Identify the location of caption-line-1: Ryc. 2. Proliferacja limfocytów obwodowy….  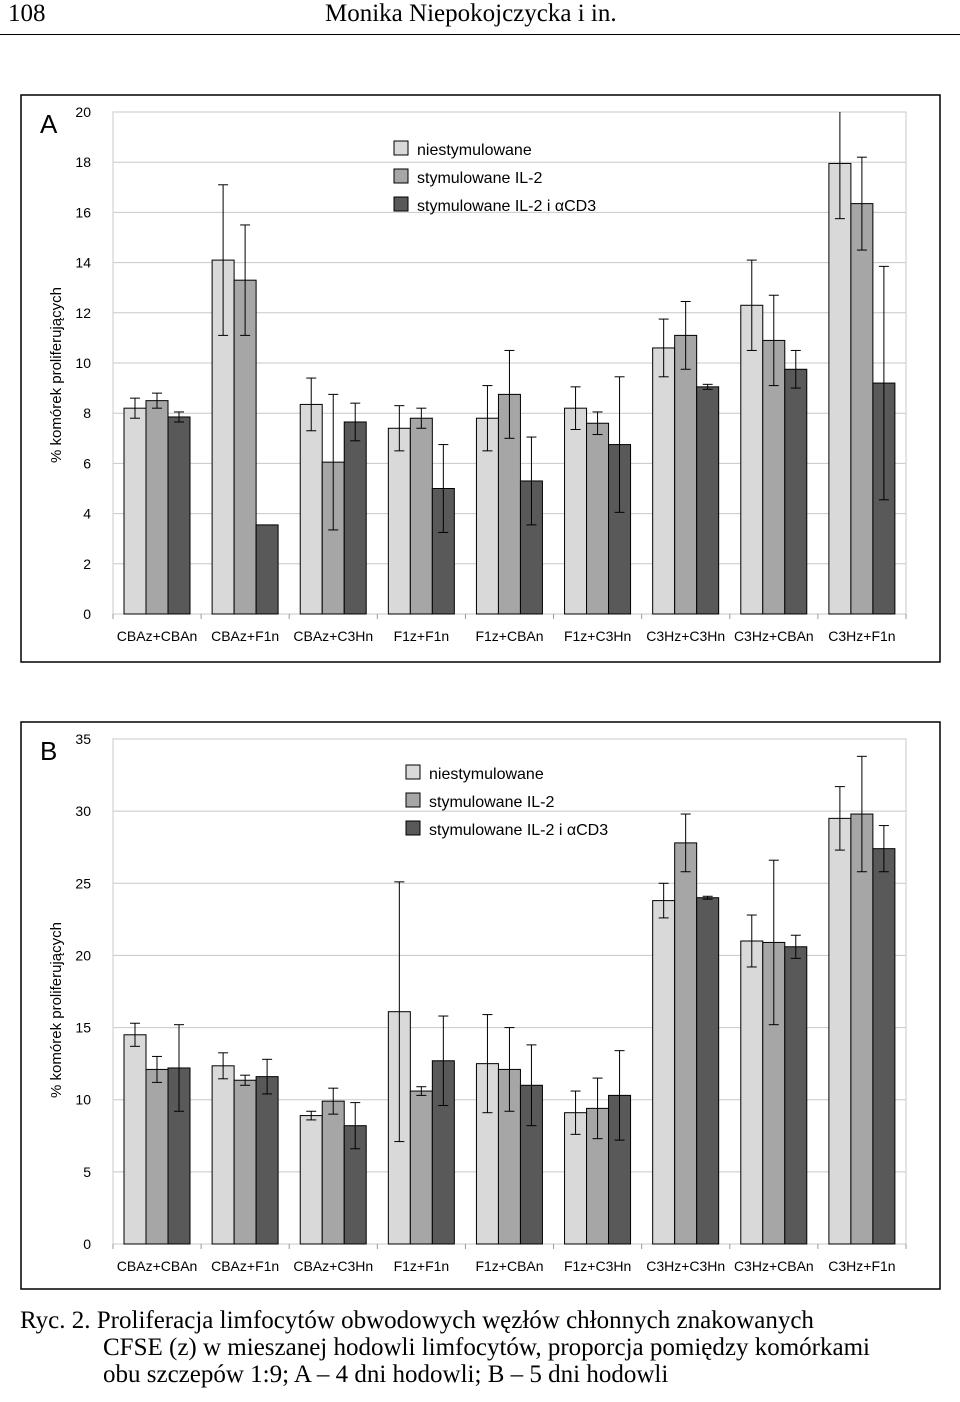
(417, 1320).